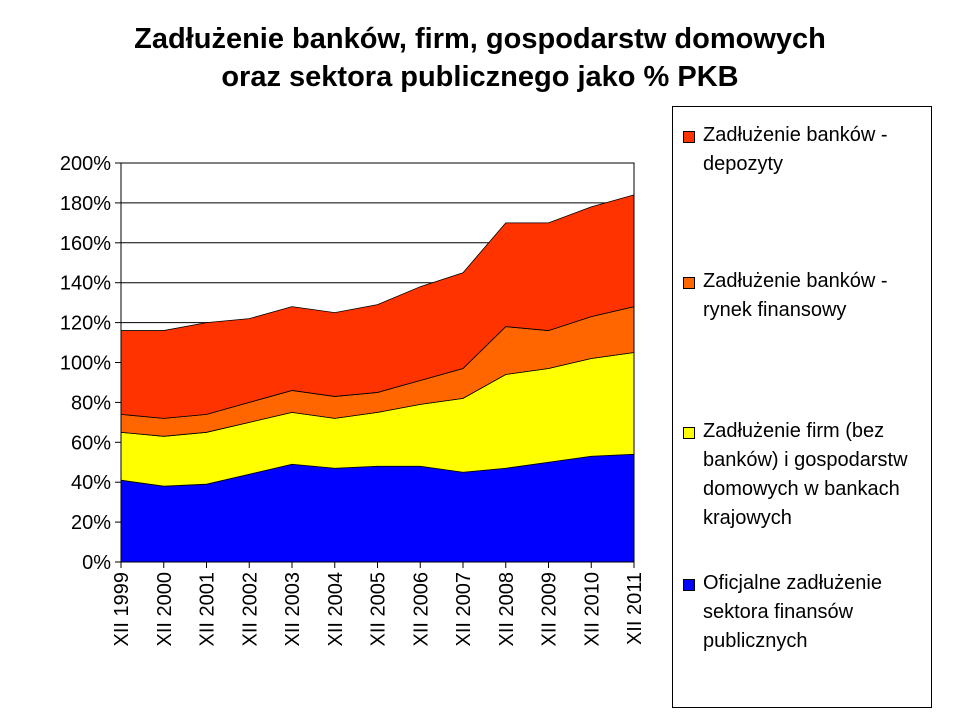 Image resolution: width=960 pixels, height=720 pixels. I want to click on y-tick-label-10: 200%, so click(85, 164).